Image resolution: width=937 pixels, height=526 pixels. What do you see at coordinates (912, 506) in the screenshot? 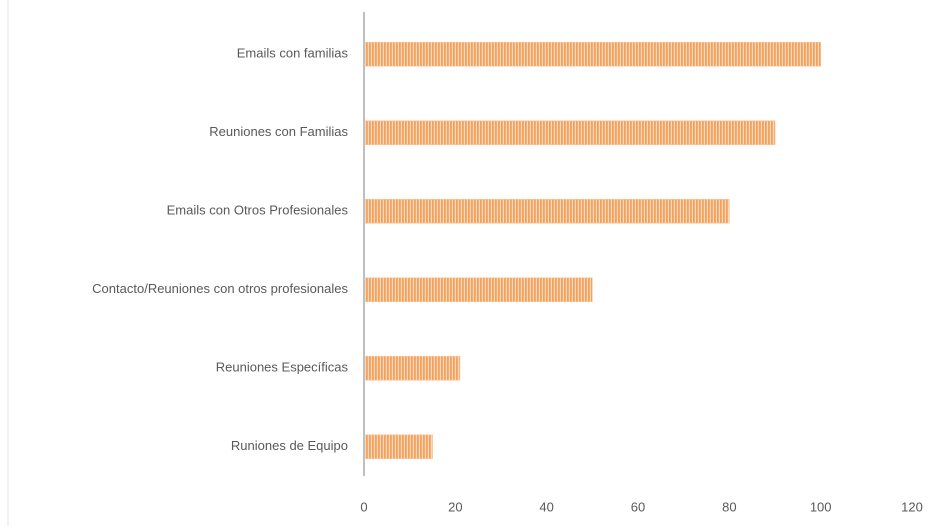
I see `x-tick-label: 120` at bounding box center [912, 506].